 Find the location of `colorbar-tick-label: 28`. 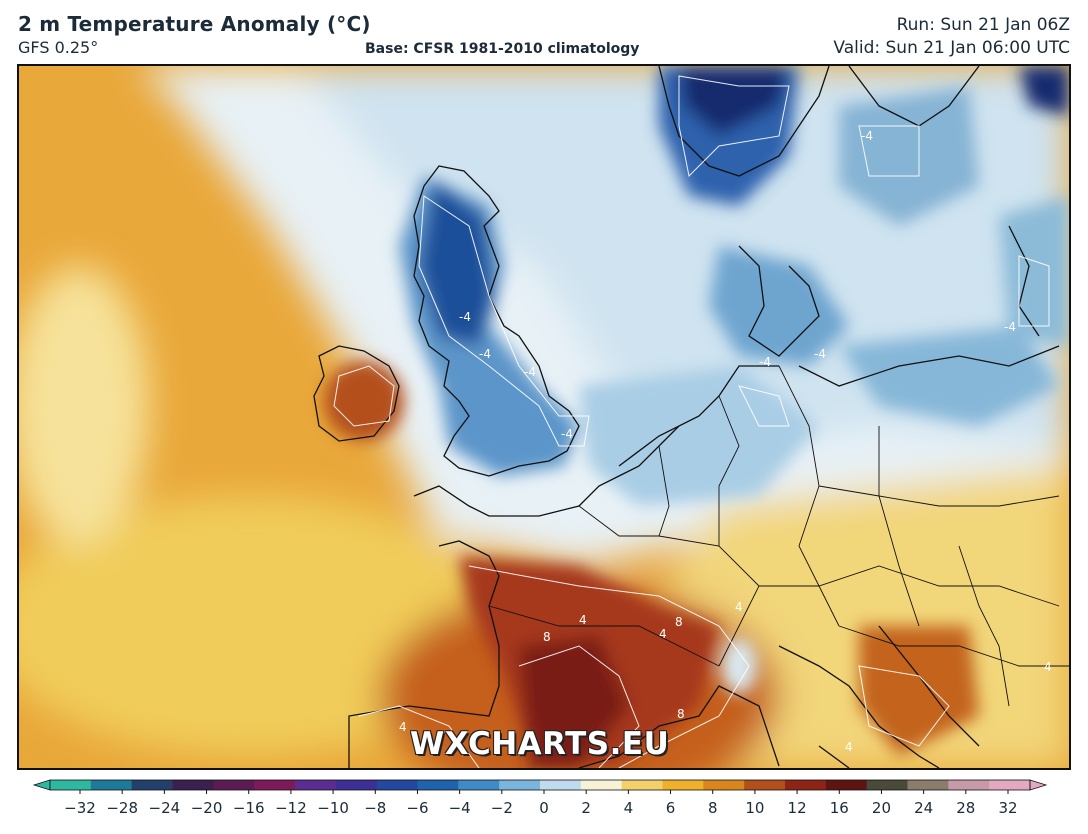

colorbar-tick-label: 28 is located at coordinates (965, 808).